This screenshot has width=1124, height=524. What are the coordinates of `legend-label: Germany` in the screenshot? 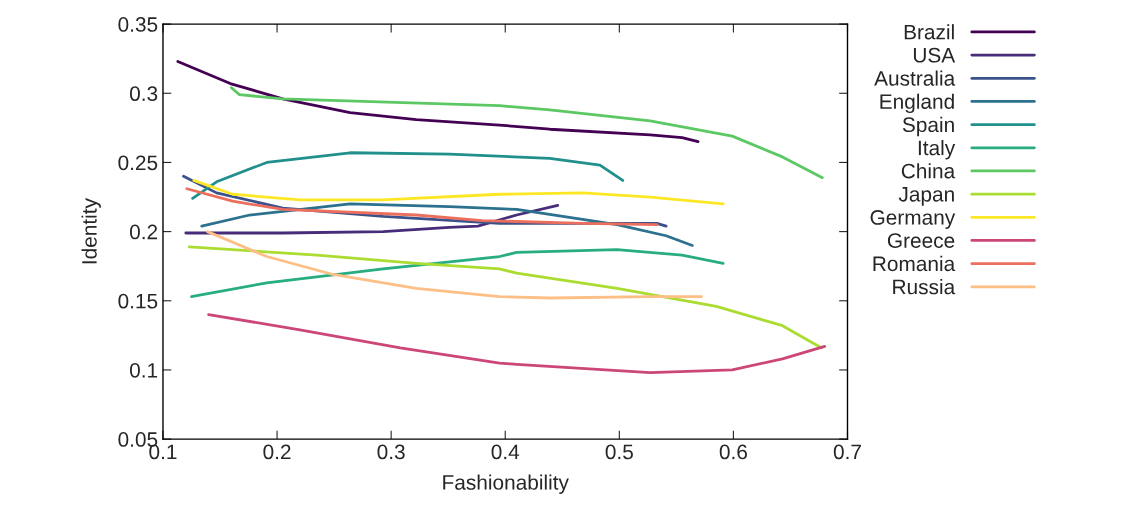 It's located at (913, 219).